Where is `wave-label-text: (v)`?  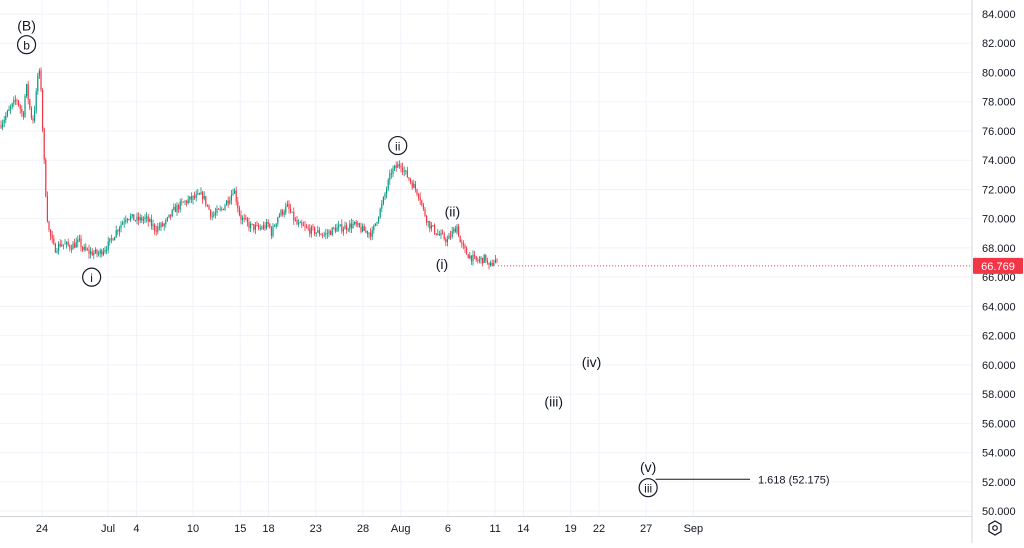
wave-label-text: (v) is located at coordinates (648, 467).